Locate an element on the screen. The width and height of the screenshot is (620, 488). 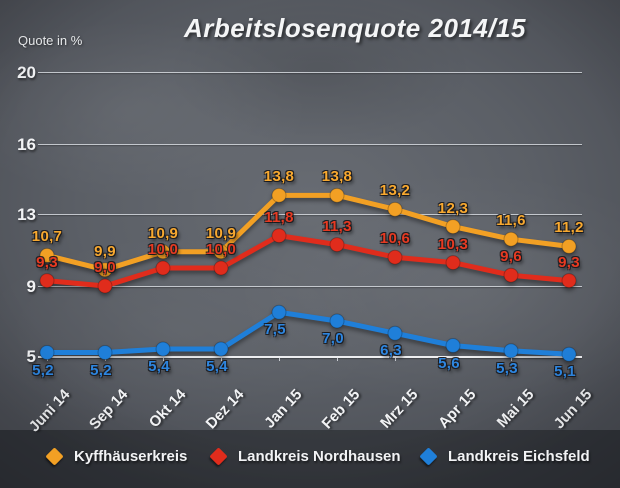
y-axis-tick-label: 9 is located at coordinates (31, 286).